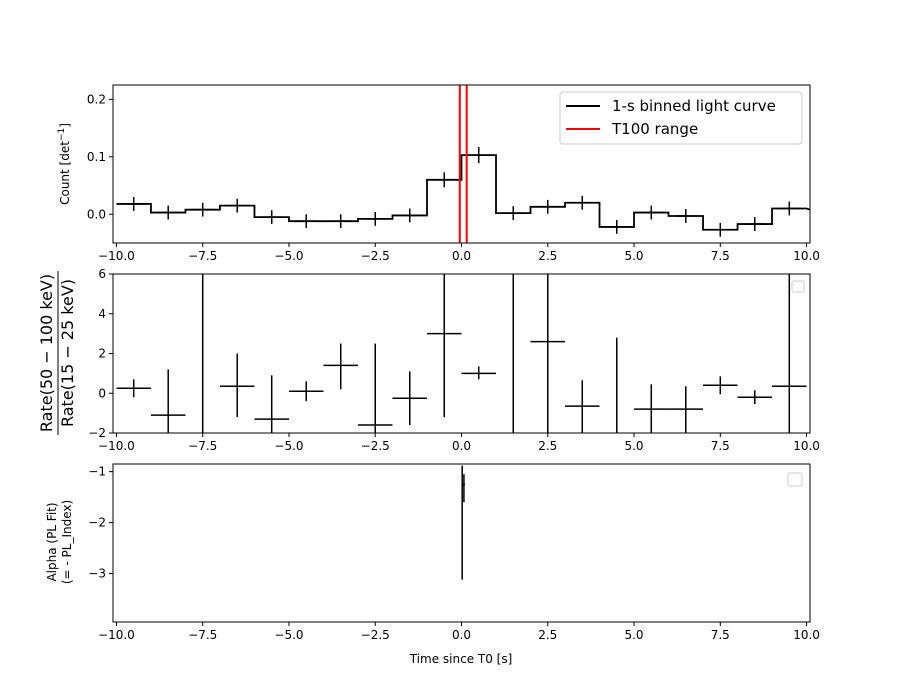 This screenshot has width=900, height=700. Describe the element at coordinates (52, 541) in the screenshot. I see `alpha-y-label-line1: Alpha (PL Fit)` at that location.